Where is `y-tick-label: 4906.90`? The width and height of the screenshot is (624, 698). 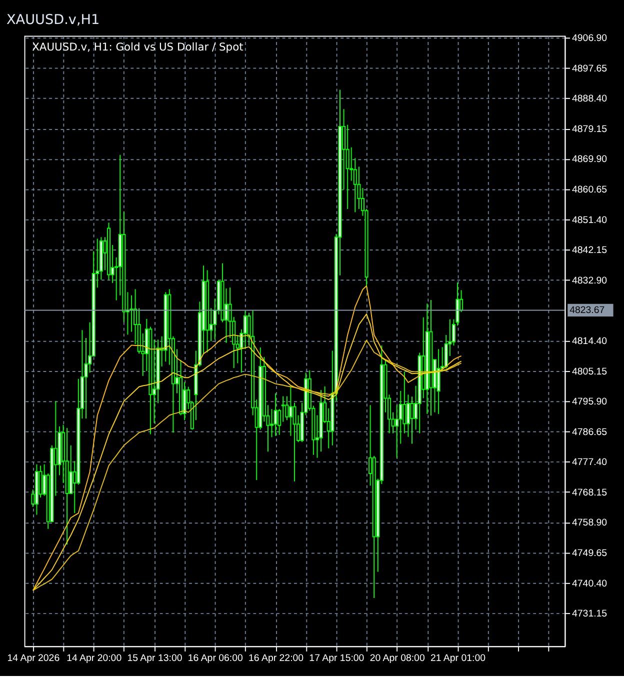 y-tick-label: 4906.90 is located at coordinates (590, 38).